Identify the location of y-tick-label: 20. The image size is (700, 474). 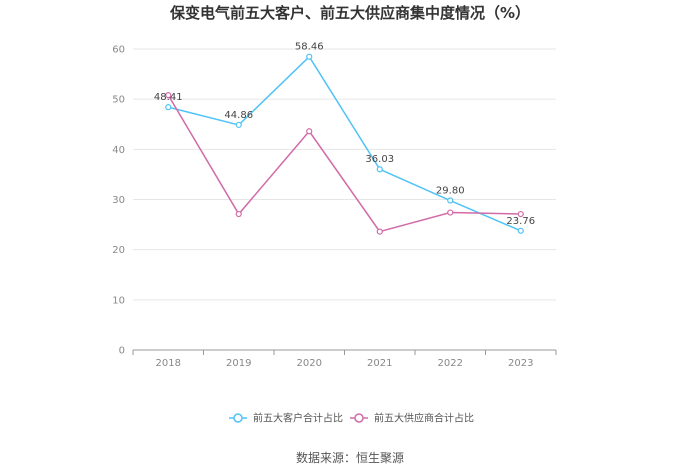
(118, 250).